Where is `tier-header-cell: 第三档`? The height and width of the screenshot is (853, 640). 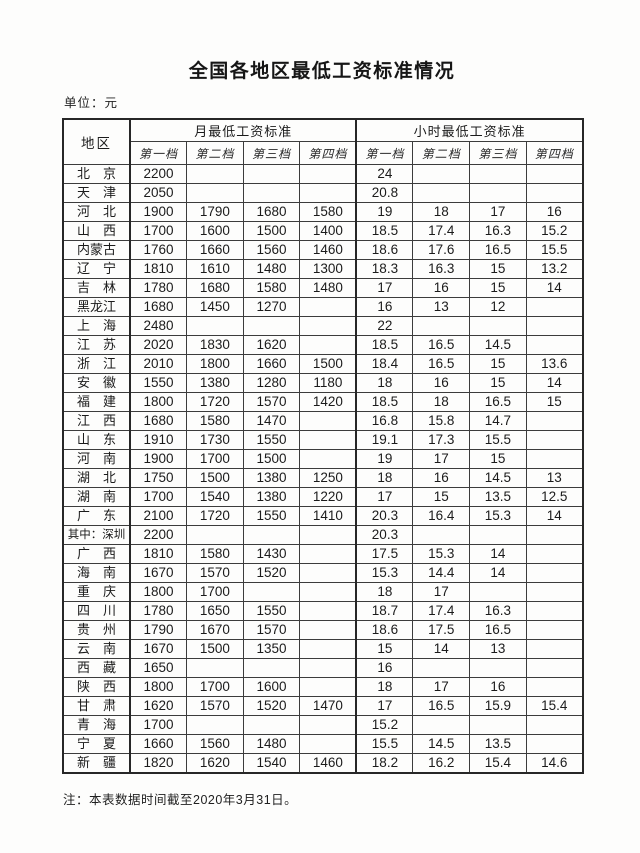
tier-header-cell: 第三档 is located at coordinates (271, 153).